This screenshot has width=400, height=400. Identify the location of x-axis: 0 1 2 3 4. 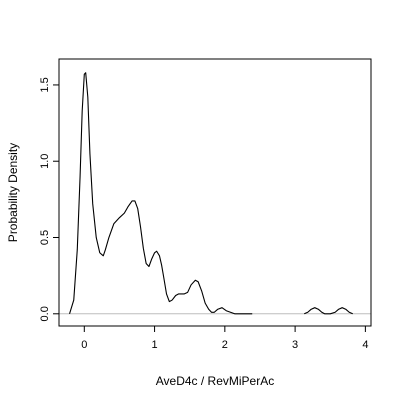
(224, 338).